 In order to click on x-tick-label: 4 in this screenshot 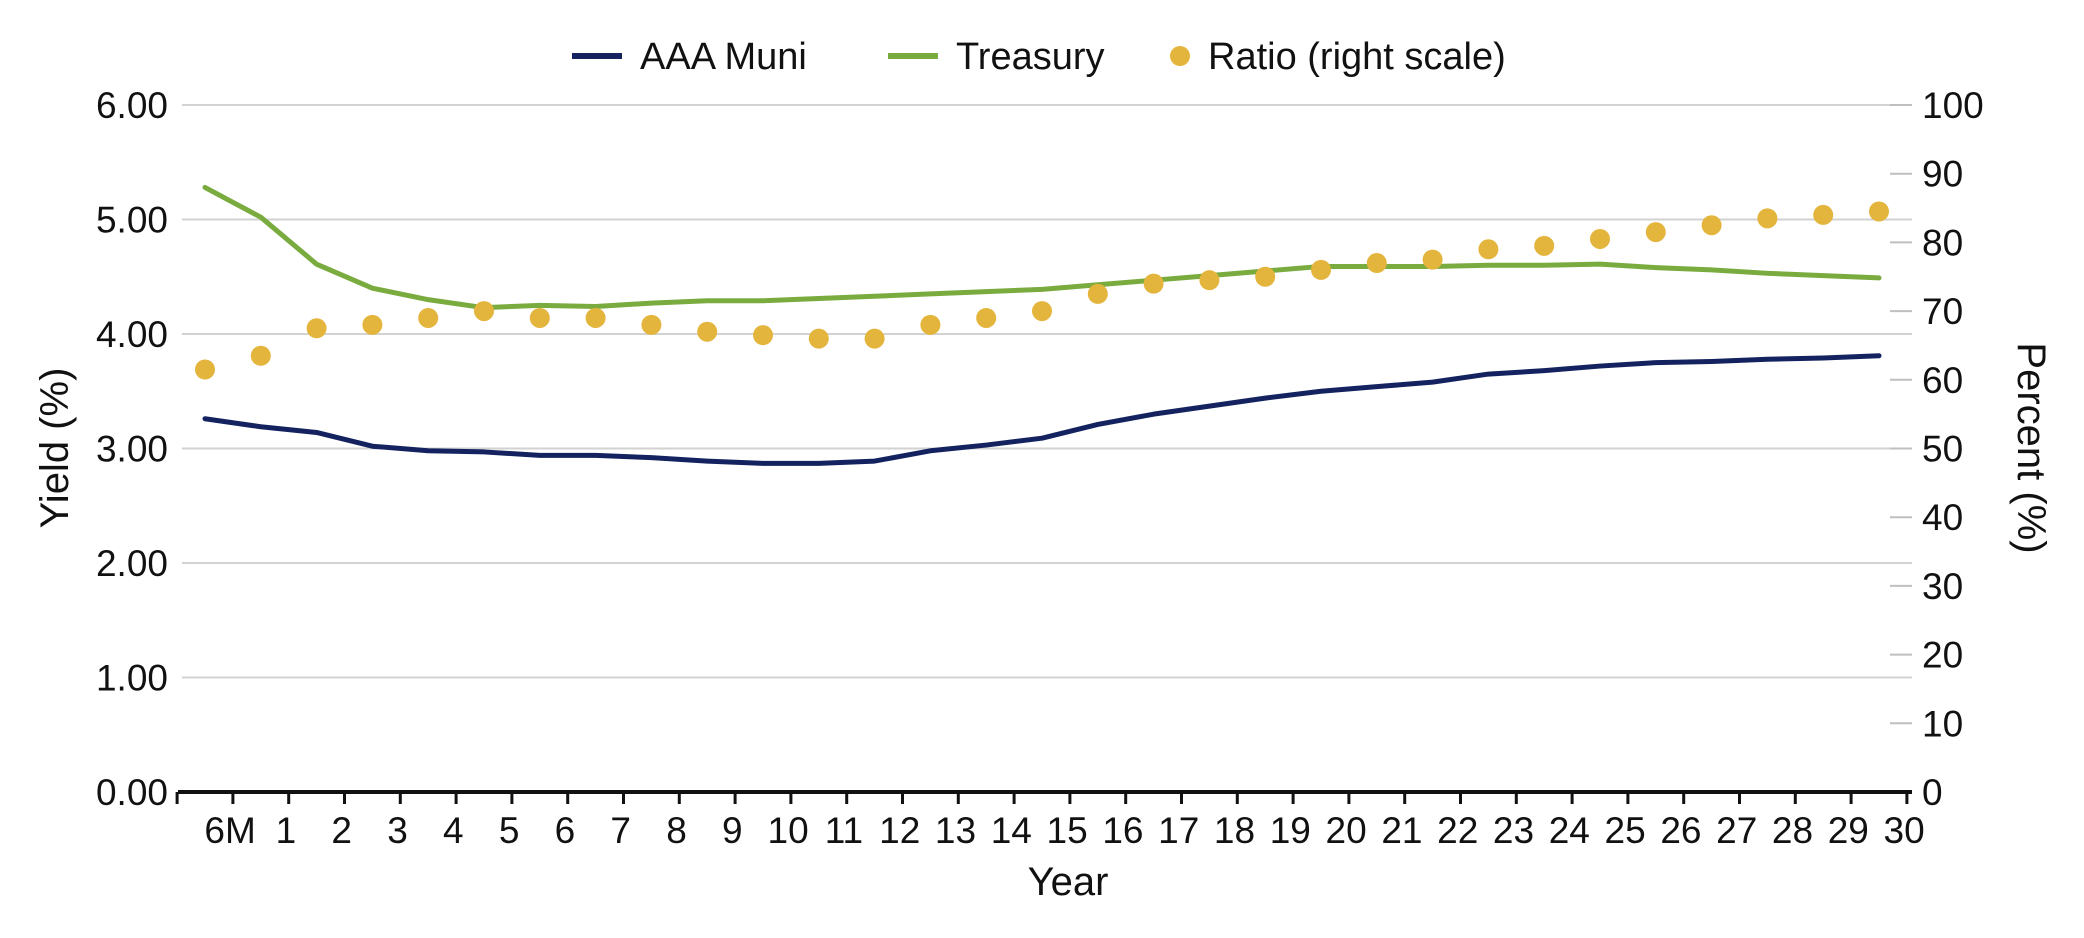, I will do `click(453, 830)`.